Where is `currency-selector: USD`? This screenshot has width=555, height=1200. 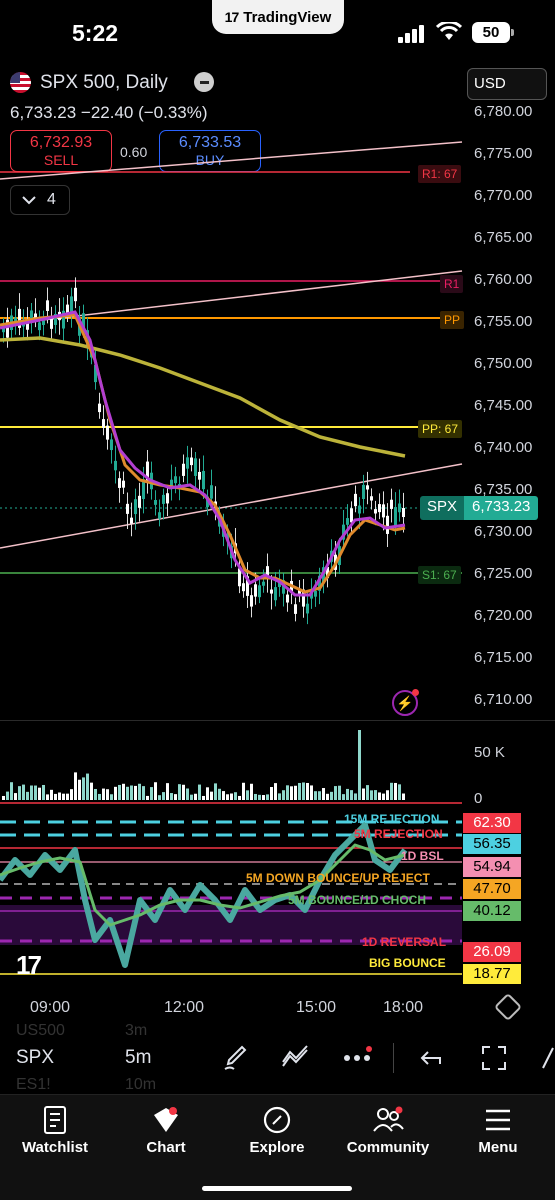
currency-selector: USD is located at coordinates (507, 84).